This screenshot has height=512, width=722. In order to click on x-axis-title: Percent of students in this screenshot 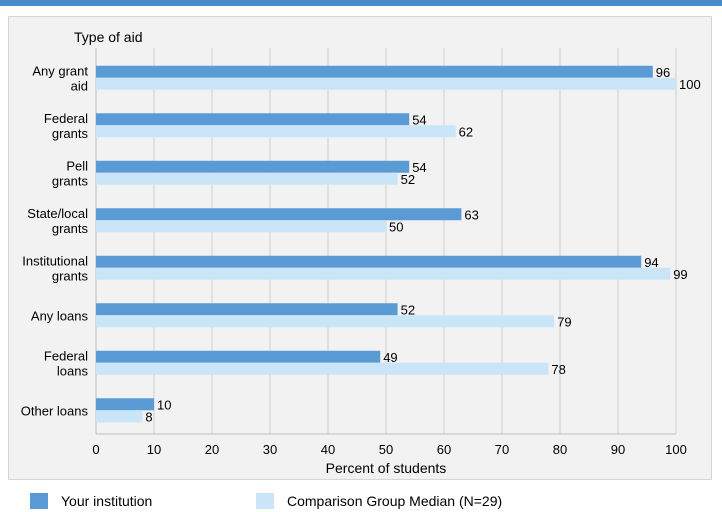, I will do `click(386, 468)`.